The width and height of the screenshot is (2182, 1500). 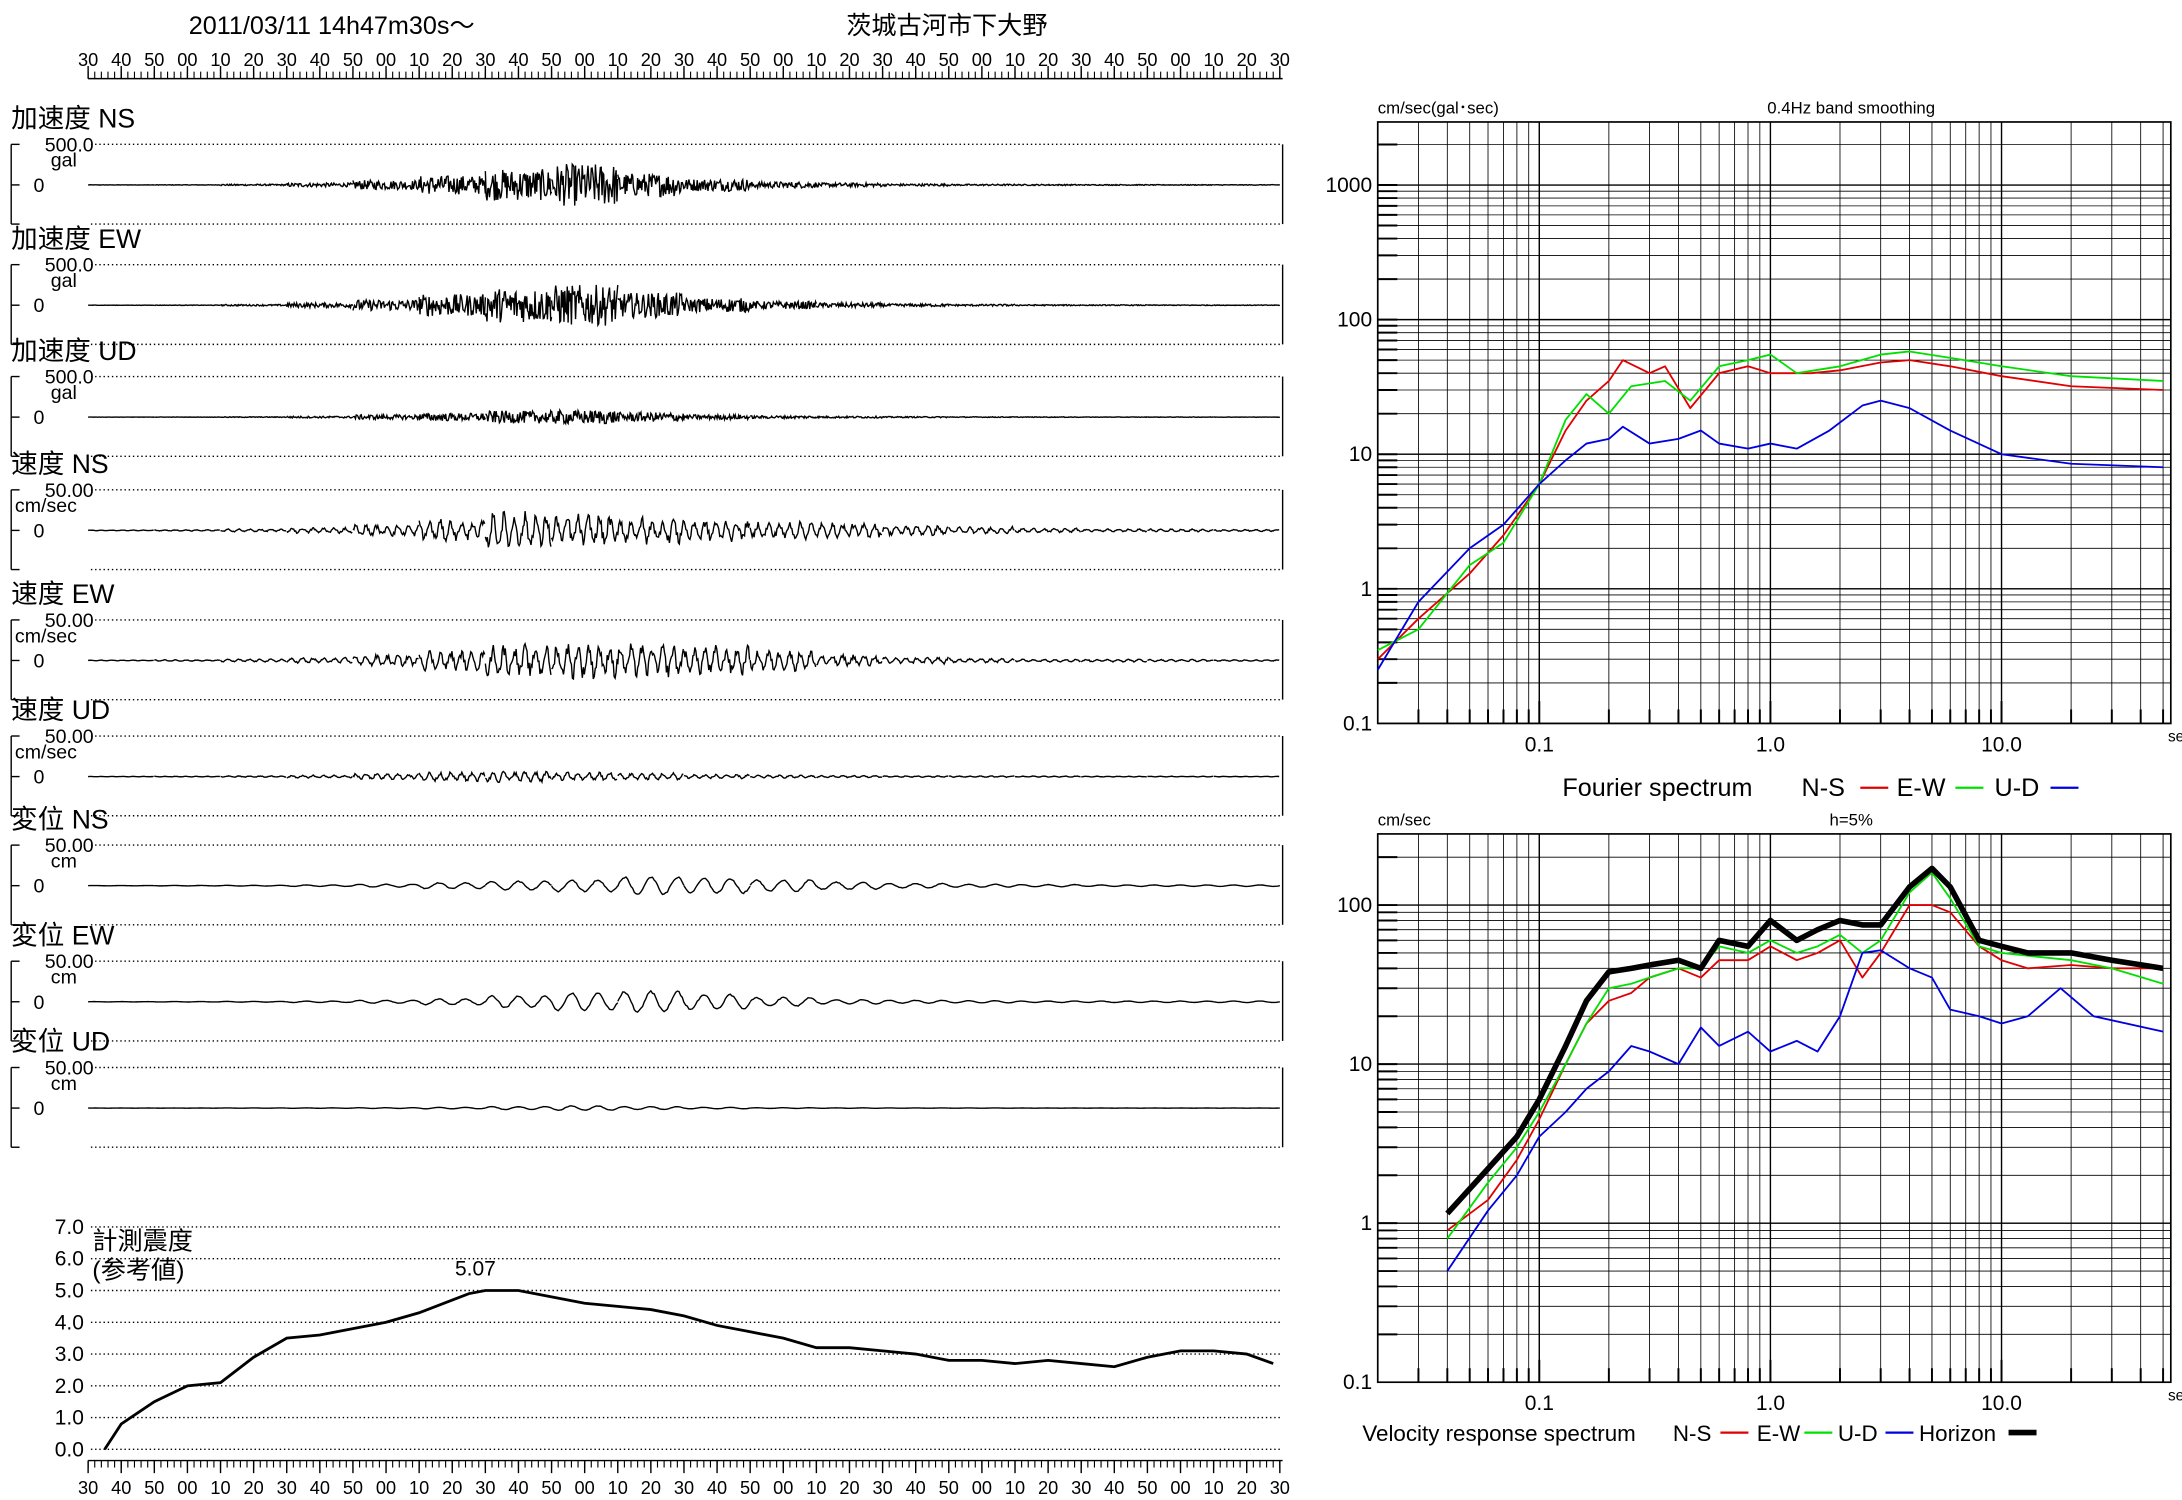 I want to click on x-tick-label: 0.1, so click(x=1539, y=744).